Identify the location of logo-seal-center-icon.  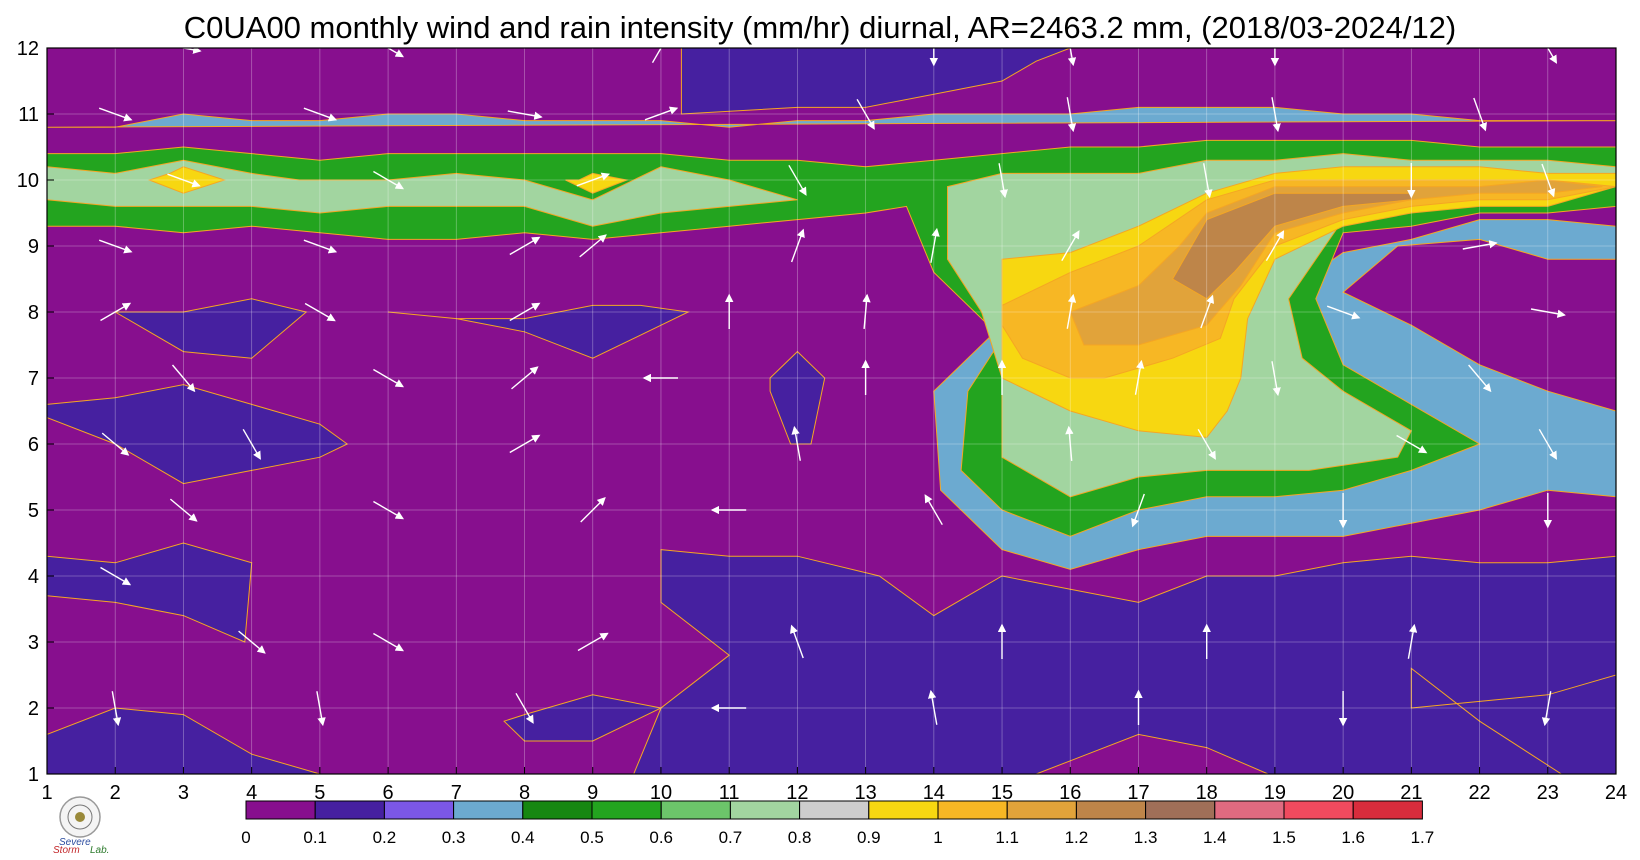
(80, 817).